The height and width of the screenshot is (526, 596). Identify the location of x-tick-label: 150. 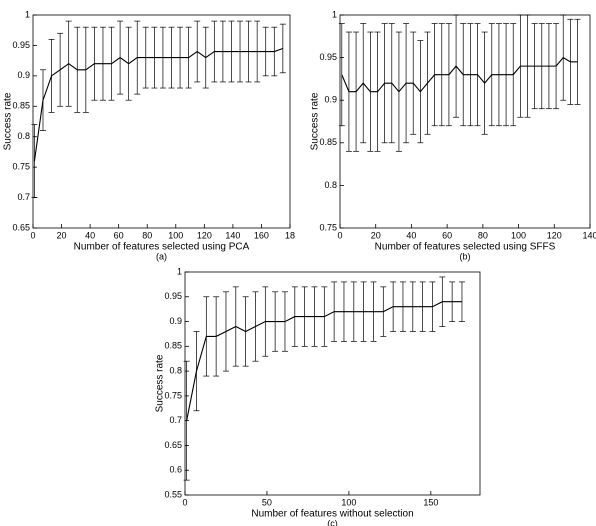
(430, 502).